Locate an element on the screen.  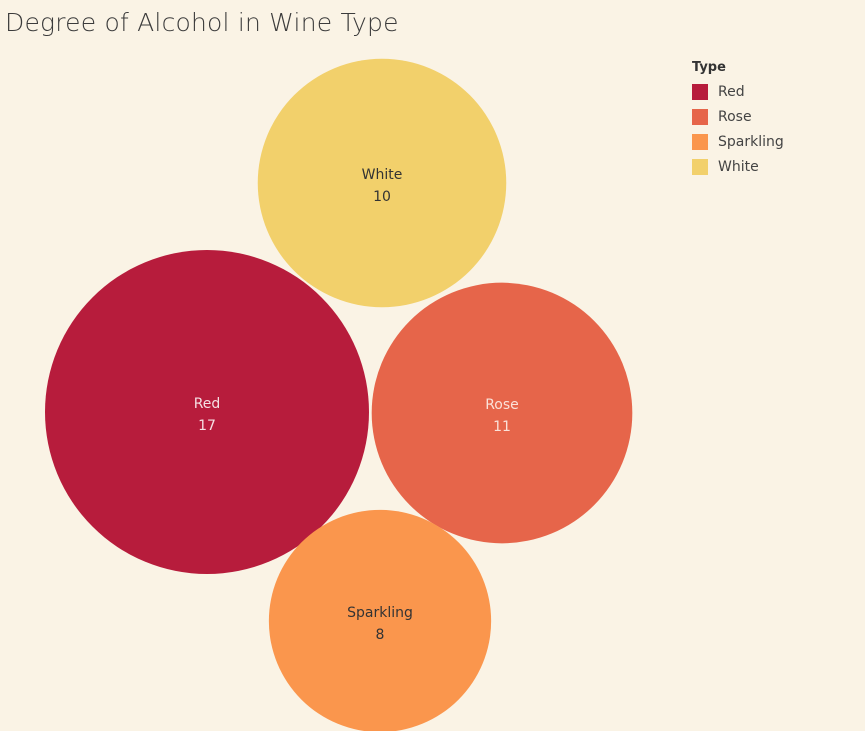
legend-item-white: White is located at coordinates (738, 166).